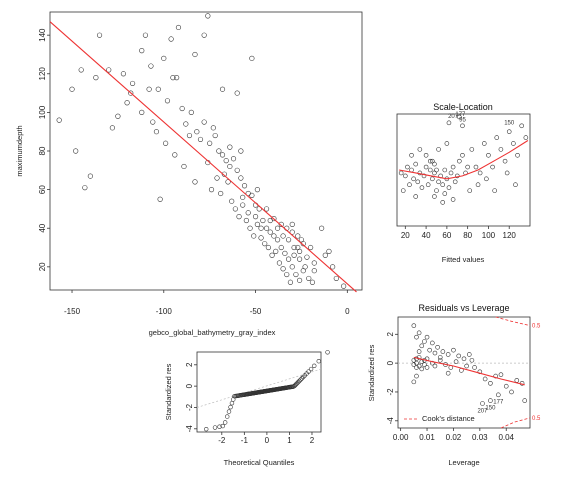 This screenshot has height=486, width=568. What do you see at coordinates (42, 227) in the screenshot?
I see `main-y-tick-label: 40` at bounding box center [42, 227].